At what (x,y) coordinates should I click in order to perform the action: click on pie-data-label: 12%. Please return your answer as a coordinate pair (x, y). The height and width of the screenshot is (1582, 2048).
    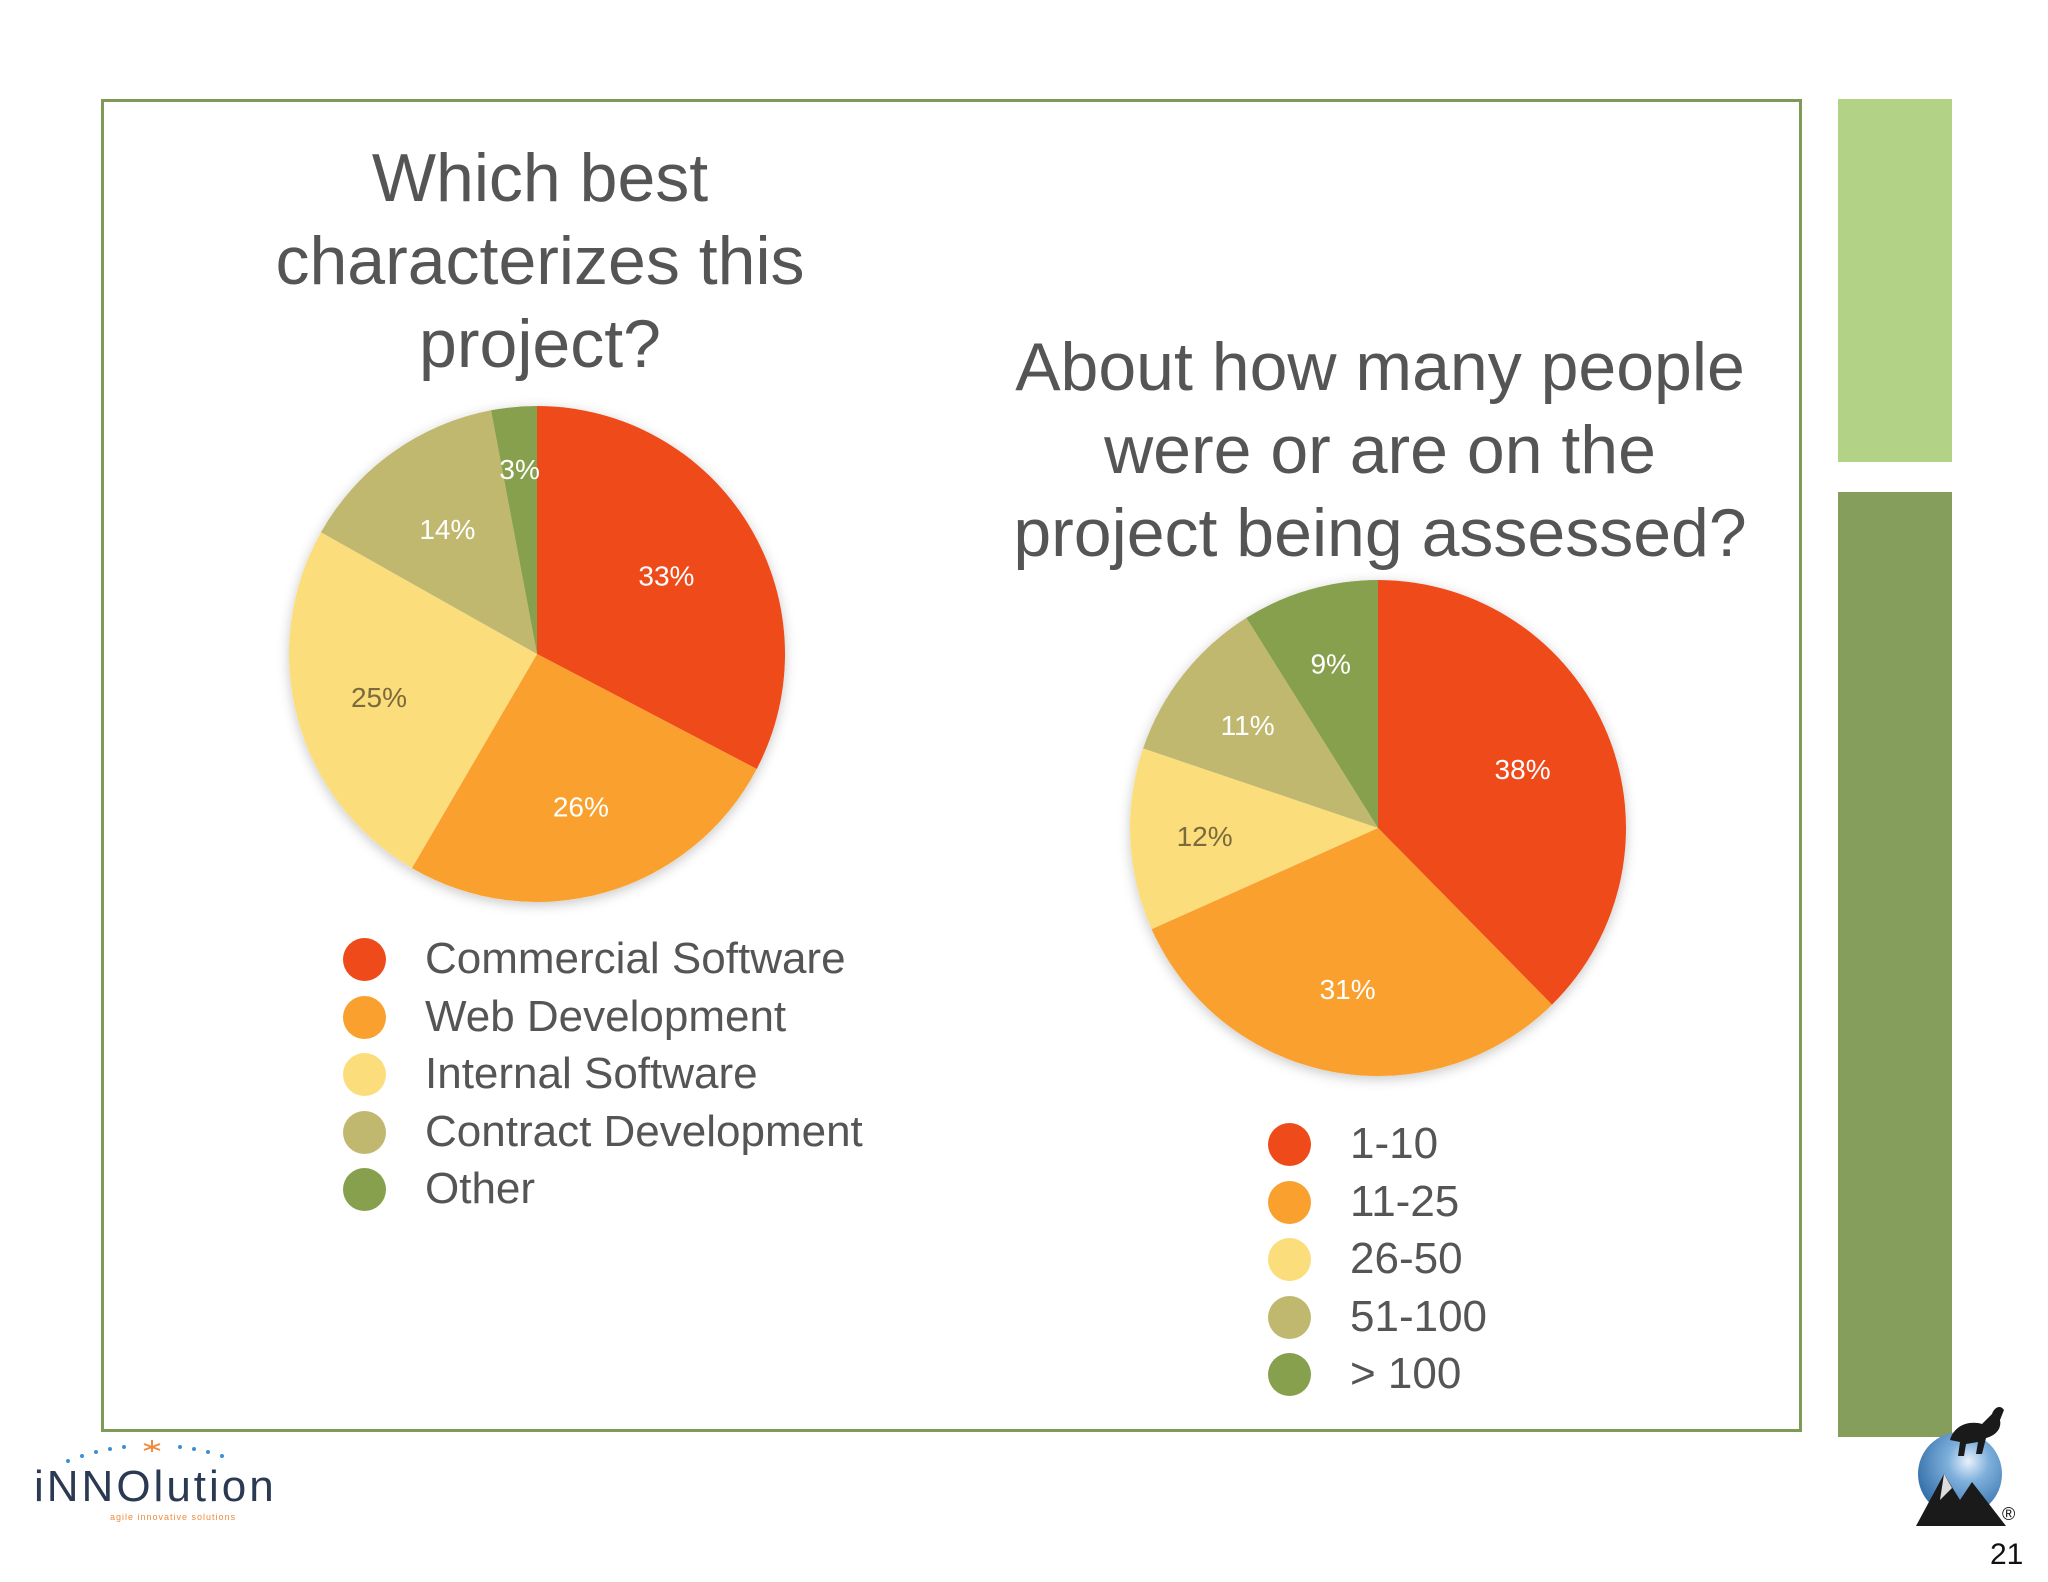
    Looking at the image, I should click on (1205, 836).